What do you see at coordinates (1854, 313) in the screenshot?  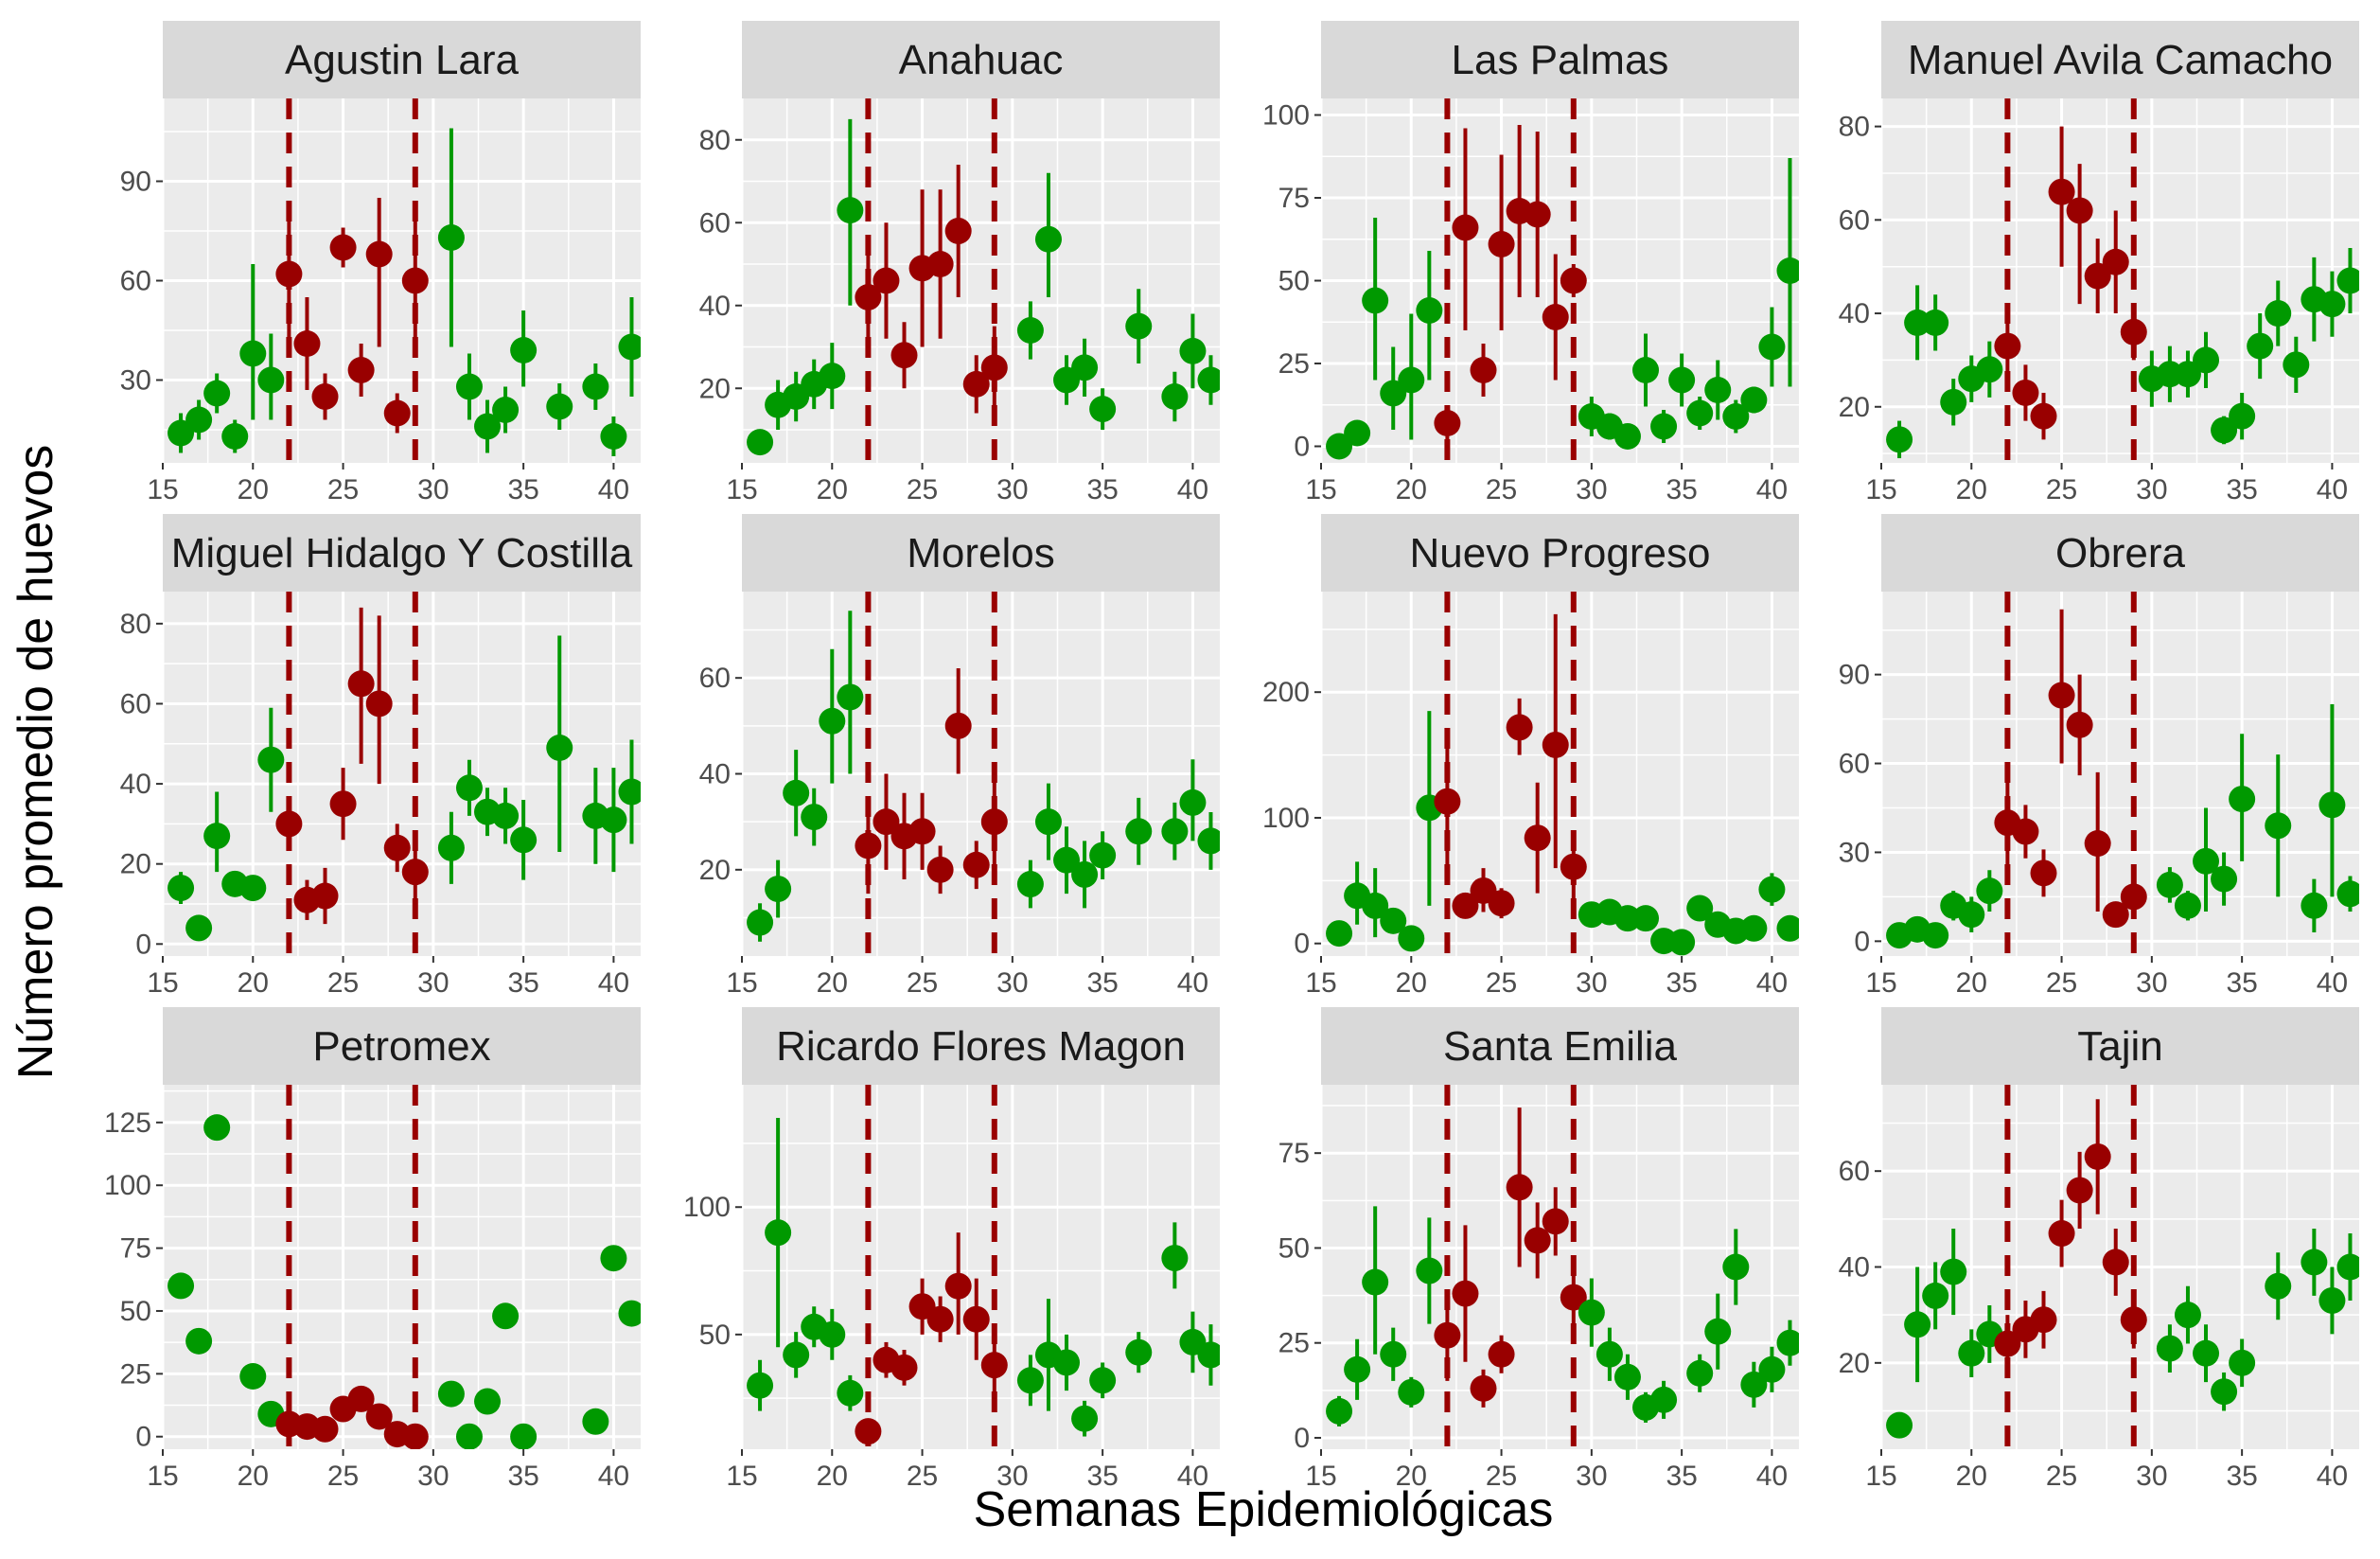 I see `y-tick-label: 40` at bounding box center [1854, 313].